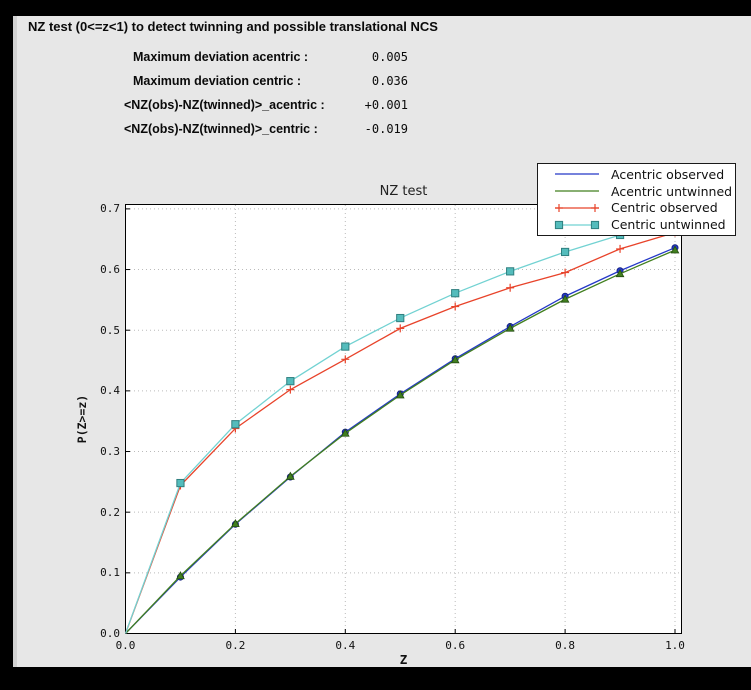 The height and width of the screenshot is (690, 751). I want to click on stat-row: Maximum deviation centric : 0.036, so click(266, 86).